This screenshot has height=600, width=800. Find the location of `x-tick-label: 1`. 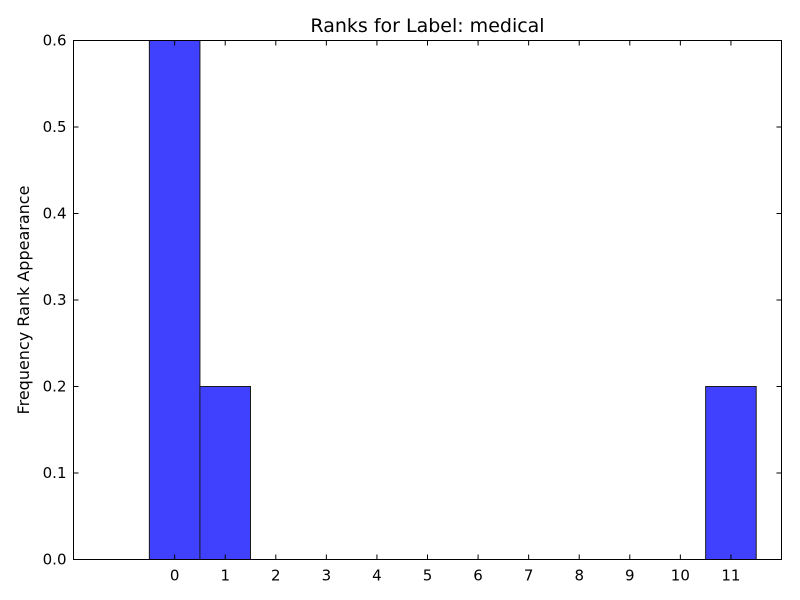

x-tick-label: 1 is located at coordinates (225, 576).